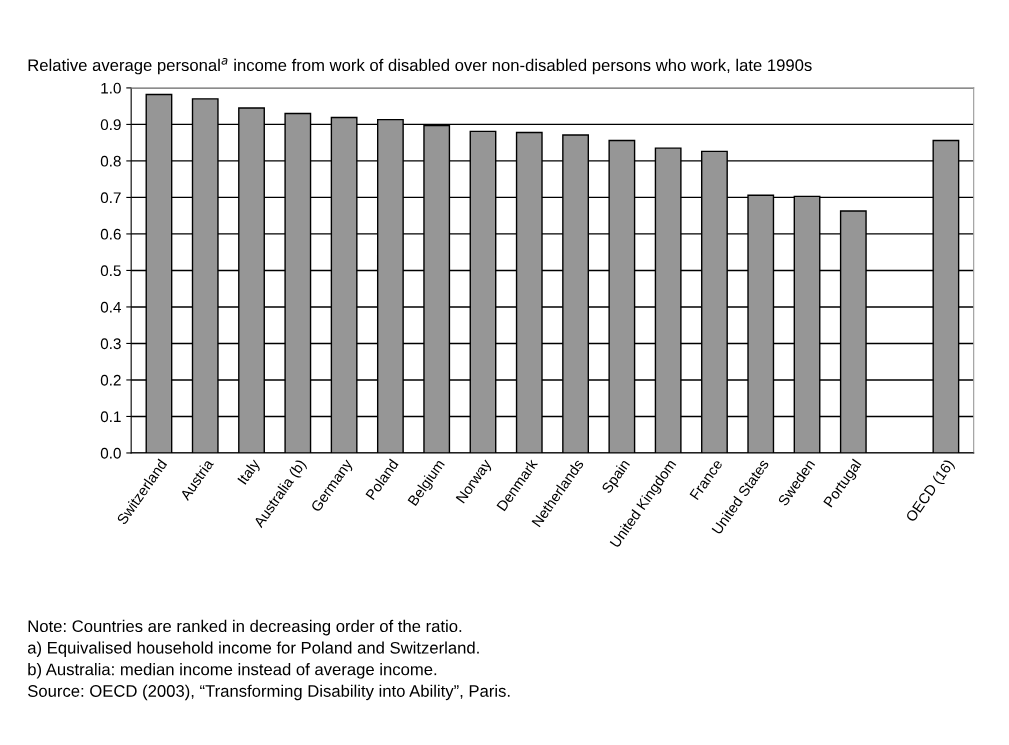  I want to click on text: b) Australia: median income instead of average income., so click(232, 671).